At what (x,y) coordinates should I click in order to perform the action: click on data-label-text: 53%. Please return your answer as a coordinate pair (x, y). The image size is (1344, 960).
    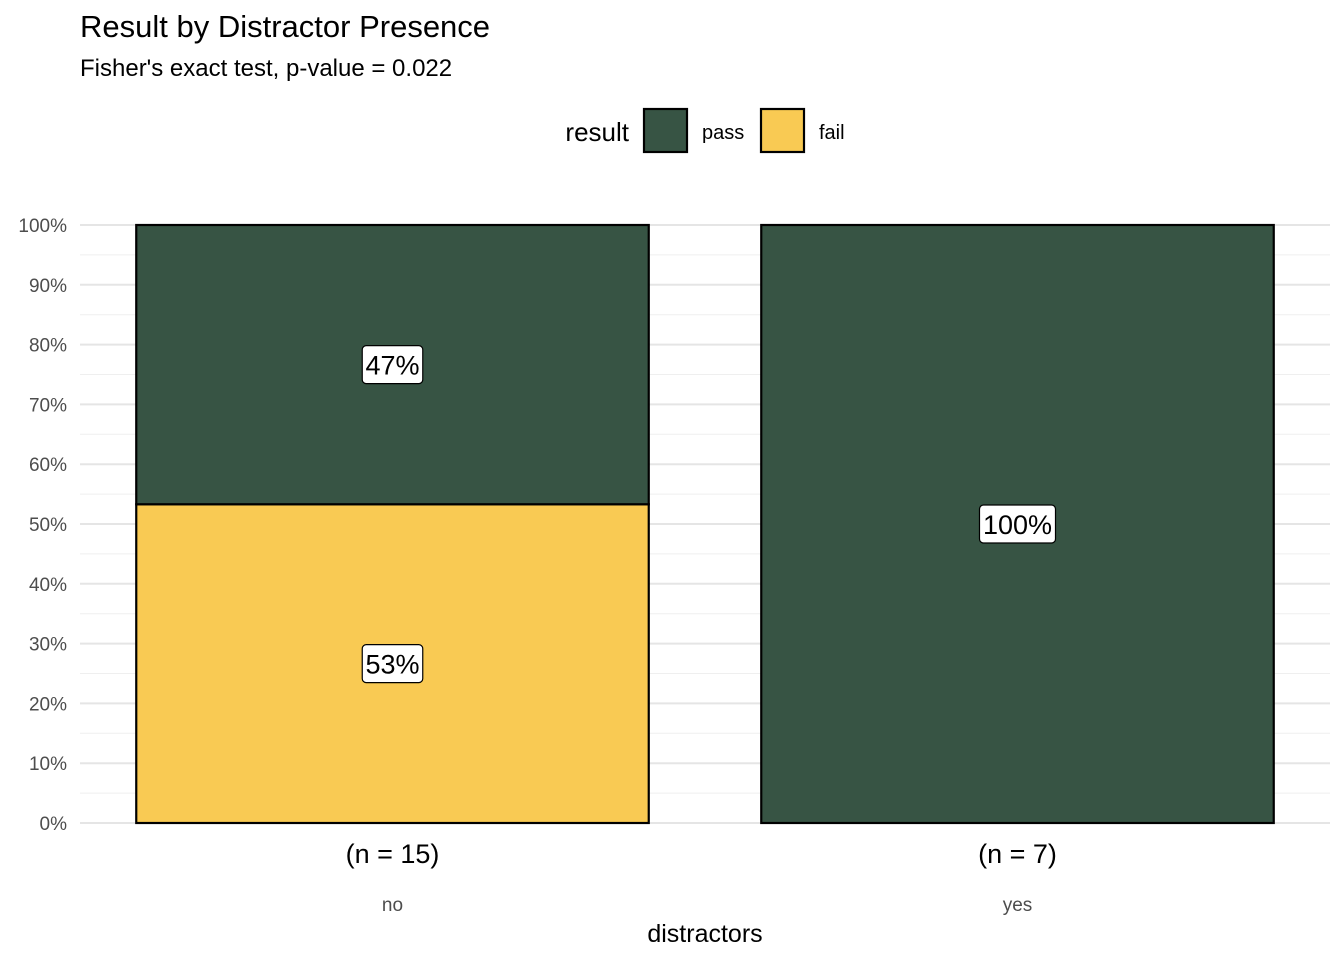
    Looking at the image, I should click on (392, 665).